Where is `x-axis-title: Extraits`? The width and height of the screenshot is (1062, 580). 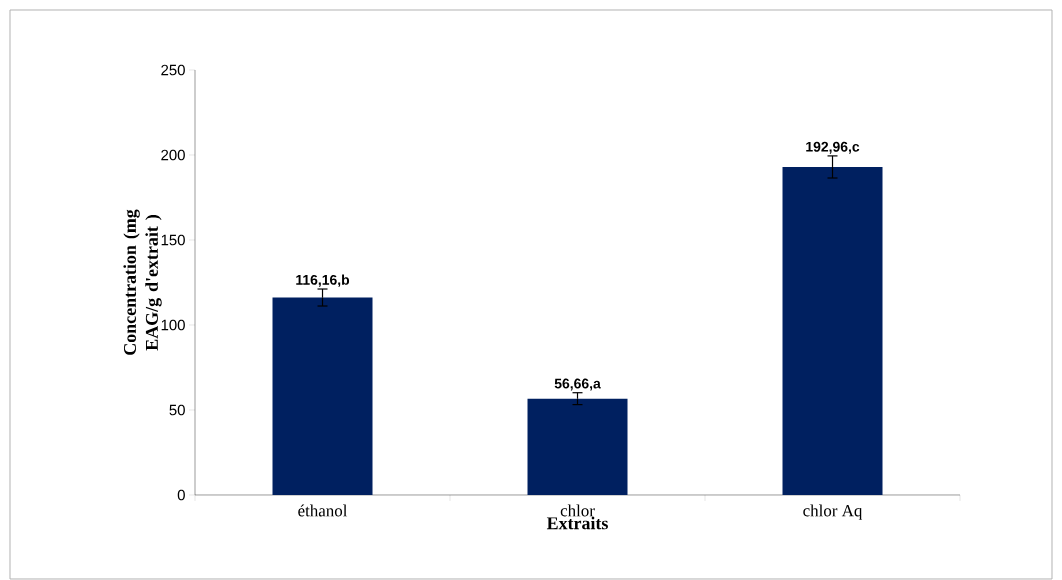
x-axis-title: Extraits is located at coordinates (577, 523).